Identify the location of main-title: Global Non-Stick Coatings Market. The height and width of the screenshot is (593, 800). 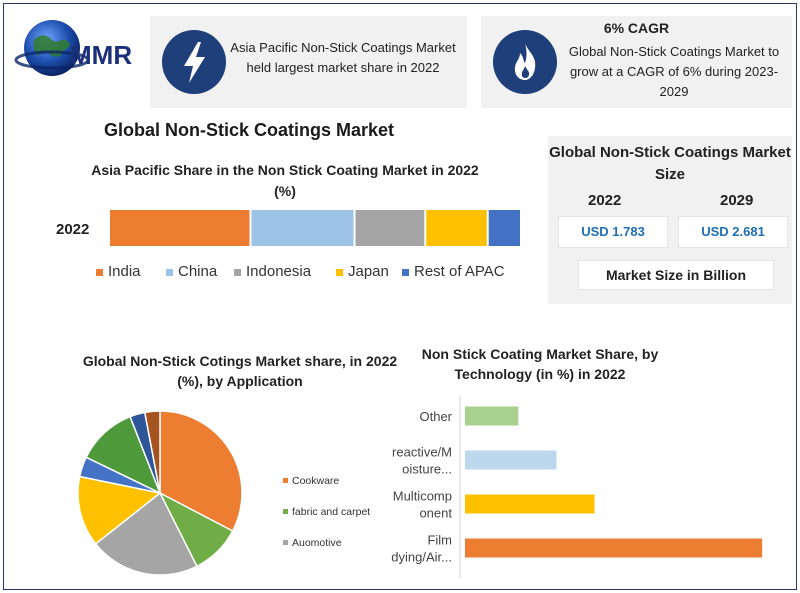
(249, 130).